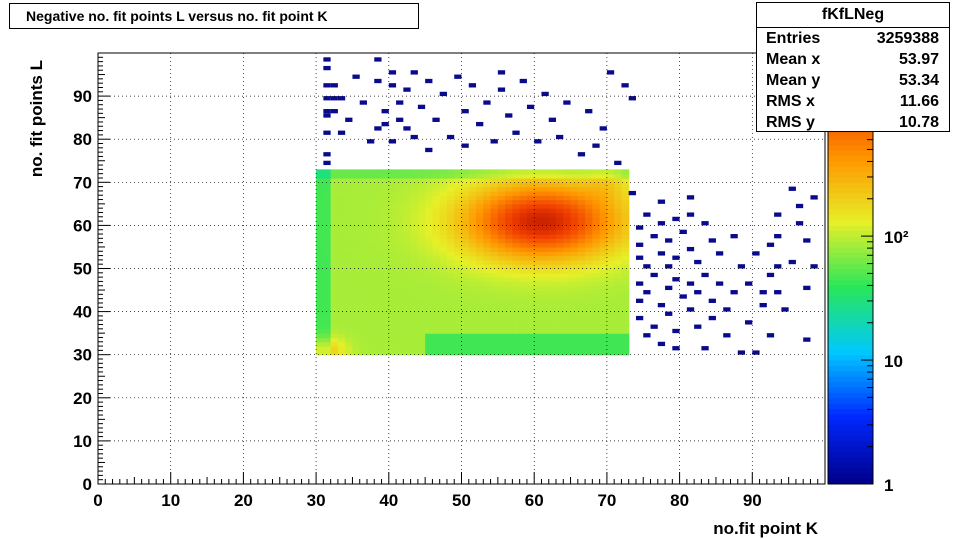  What do you see at coordinates (793, 38) in the screenshot?
I see `stats-label: Entries` at bounding box center [793, 38].